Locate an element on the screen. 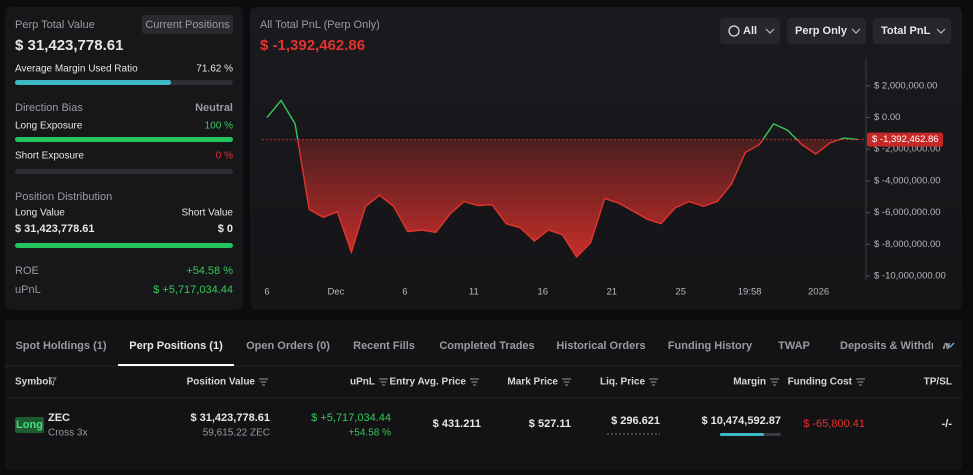 The height and width of the screenshot is (475, 973). button-bg is located at coordinates (187, 24).